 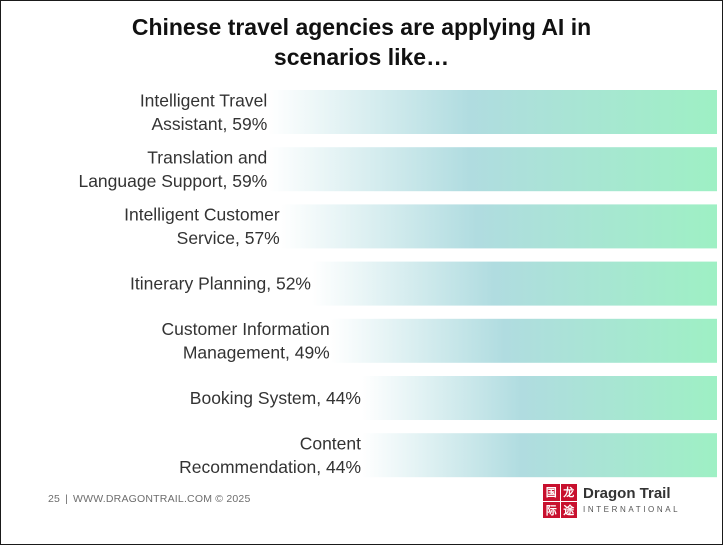 I want to click on logo-mark-char: 国, so click(x=551, y=492).